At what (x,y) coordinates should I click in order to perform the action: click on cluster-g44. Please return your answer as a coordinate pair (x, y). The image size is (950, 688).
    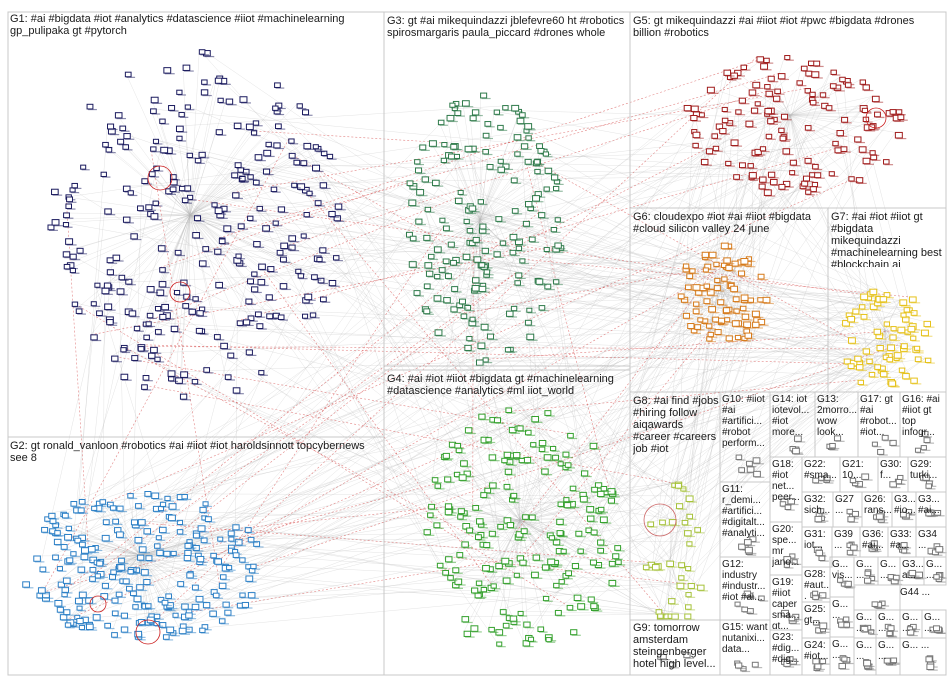
    Looking at the image, I should click on (880, 605).